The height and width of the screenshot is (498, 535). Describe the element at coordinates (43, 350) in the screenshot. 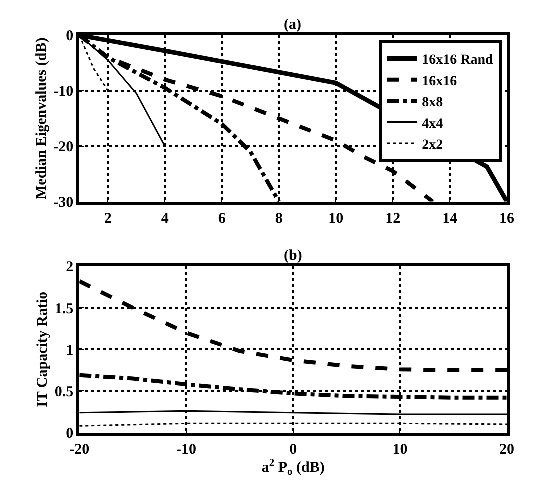

I see `y-axis-title: IT Capacity Ratio` at that location.